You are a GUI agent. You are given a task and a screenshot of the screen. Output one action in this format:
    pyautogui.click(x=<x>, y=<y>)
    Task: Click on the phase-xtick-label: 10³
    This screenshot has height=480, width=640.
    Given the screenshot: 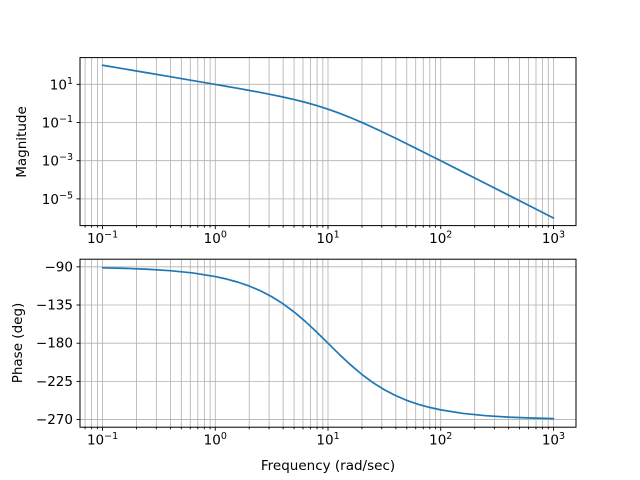 What is the action you would take?
    pyautogui.click(x=553, y=440)
    